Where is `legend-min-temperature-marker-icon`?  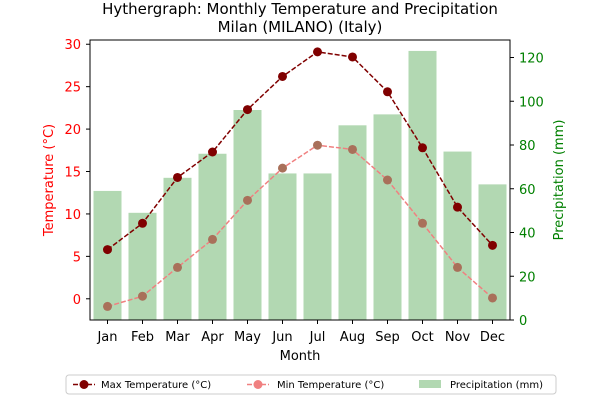 legend-min-temperature-marker-icon is located at coordinates (258, 384).